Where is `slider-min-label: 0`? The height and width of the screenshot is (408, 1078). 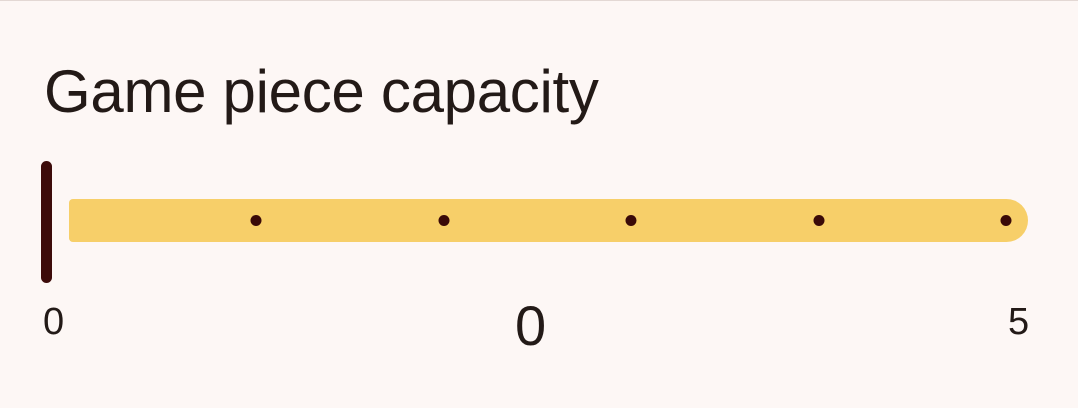 slider-min-label: 0 is located at coordinates (54, 322).